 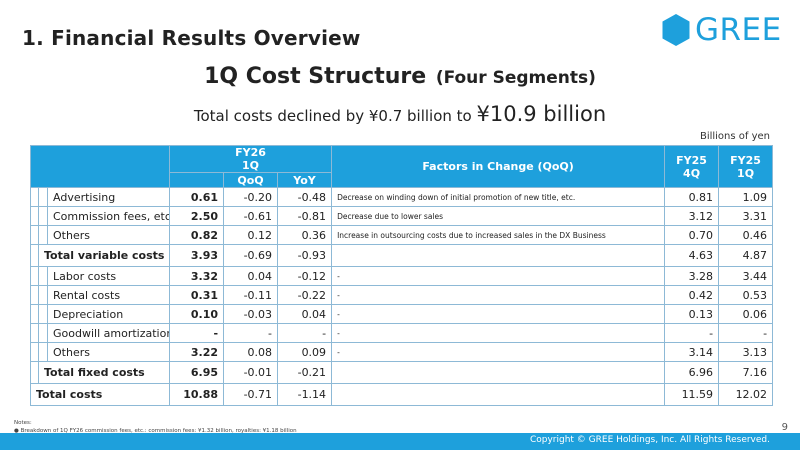 What do you see at coordinates (251, 372) in the screenshot?
I see `qoq-value: -0.01` at bounding box center [251, 372].